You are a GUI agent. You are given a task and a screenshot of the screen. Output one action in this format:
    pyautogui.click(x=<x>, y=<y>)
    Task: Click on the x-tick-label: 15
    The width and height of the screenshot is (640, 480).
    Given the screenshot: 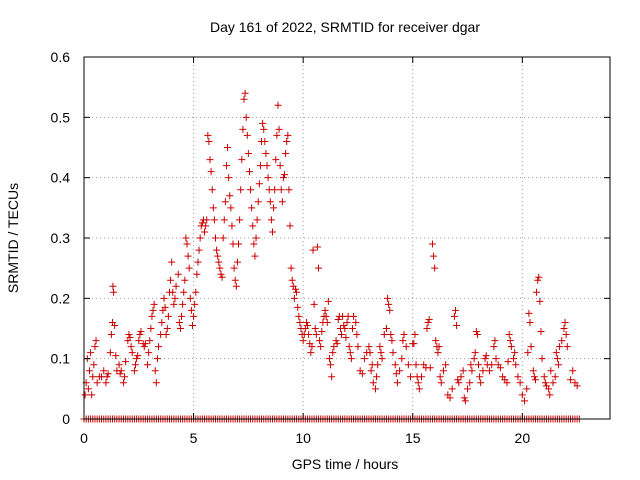 What is the action you would take?
    pyautogui.click(x=413, y=438)
    